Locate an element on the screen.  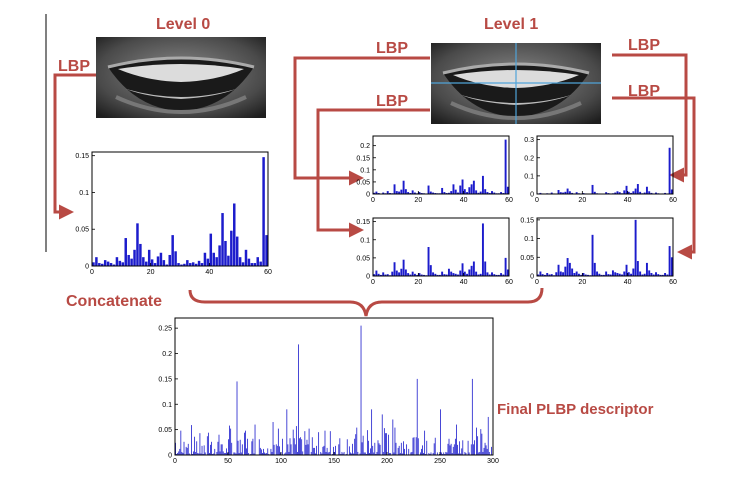
histogram-level1-bottom-left: 0 20 40 60 0 0.05 0.1 0.15 is located at coordinates (434, 251).